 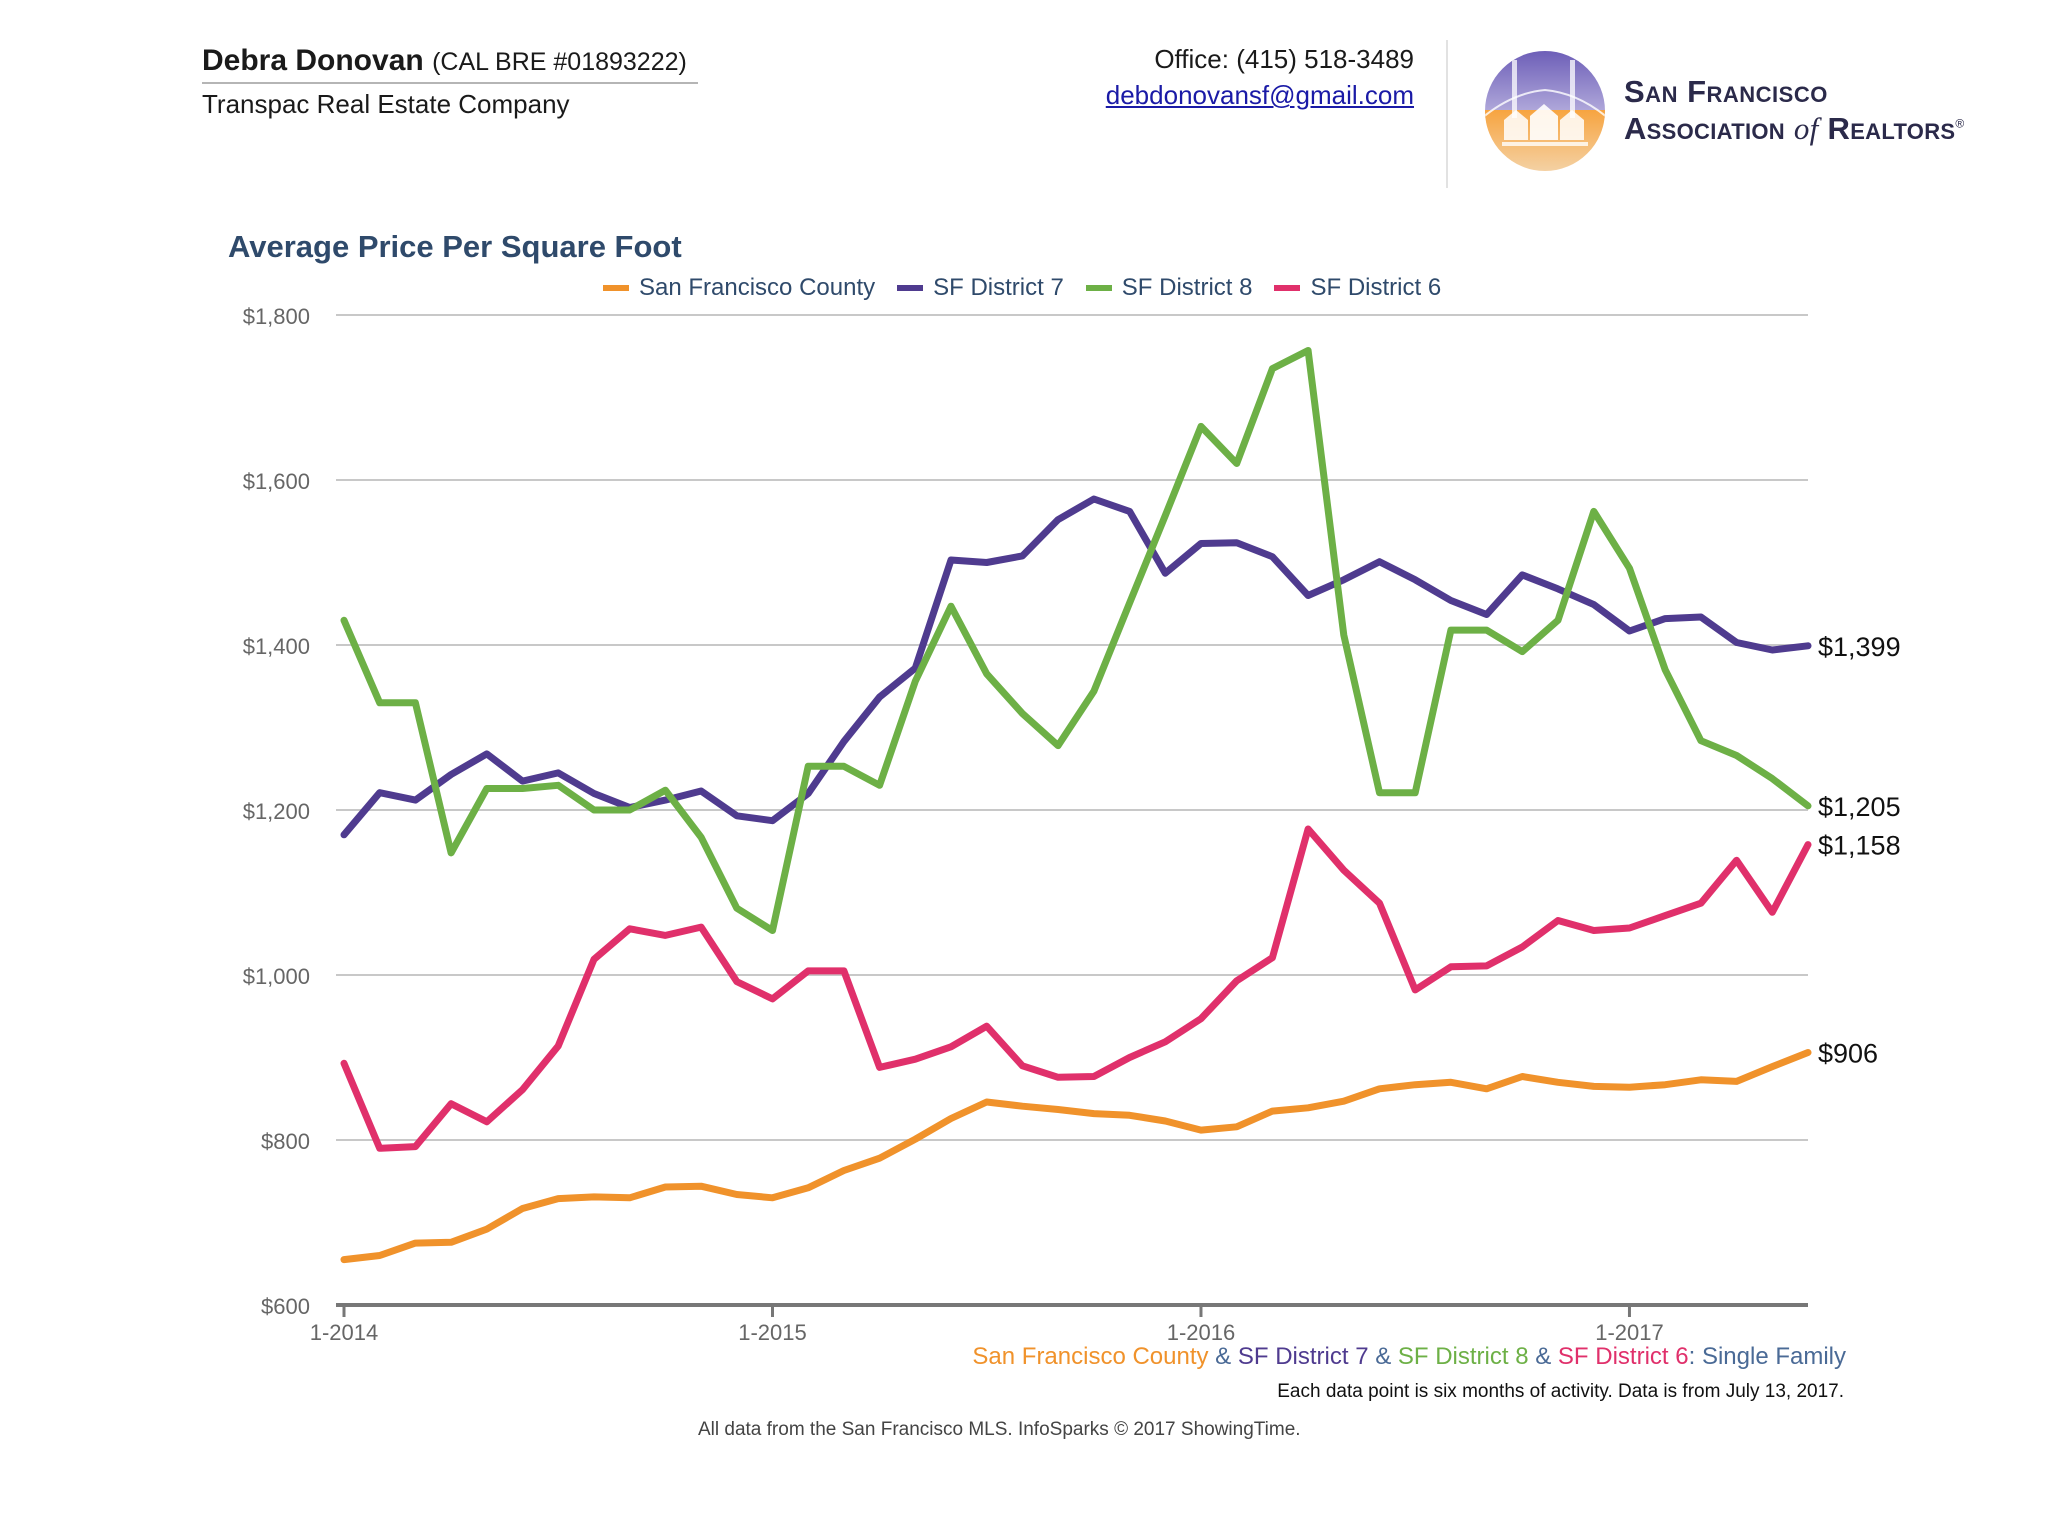 I want to click on y-tick-label: $1,200, so click(x=276, y=811).